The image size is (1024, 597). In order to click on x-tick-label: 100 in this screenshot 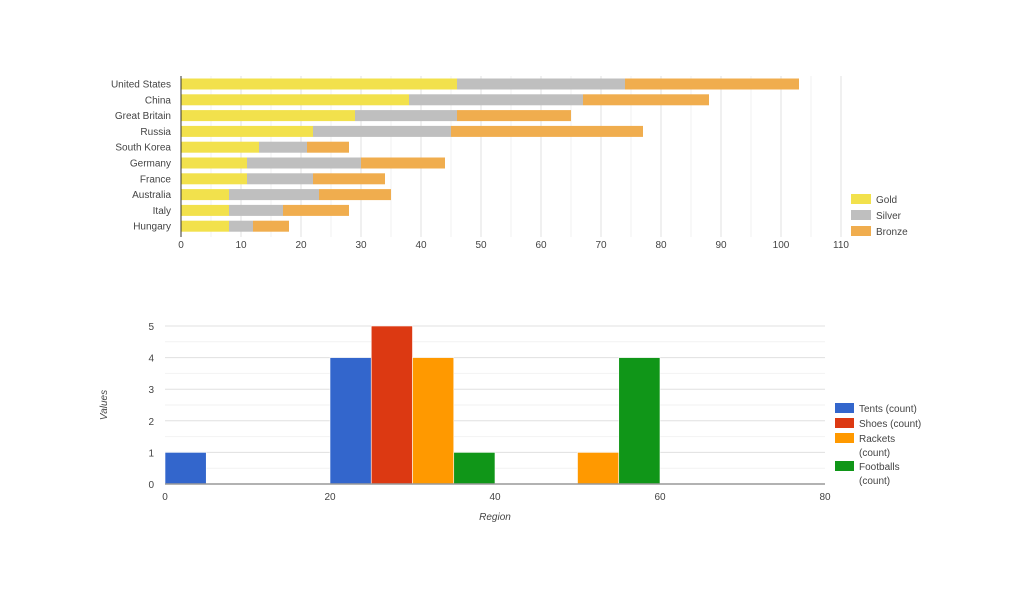, I will do `click(781, 245)`.